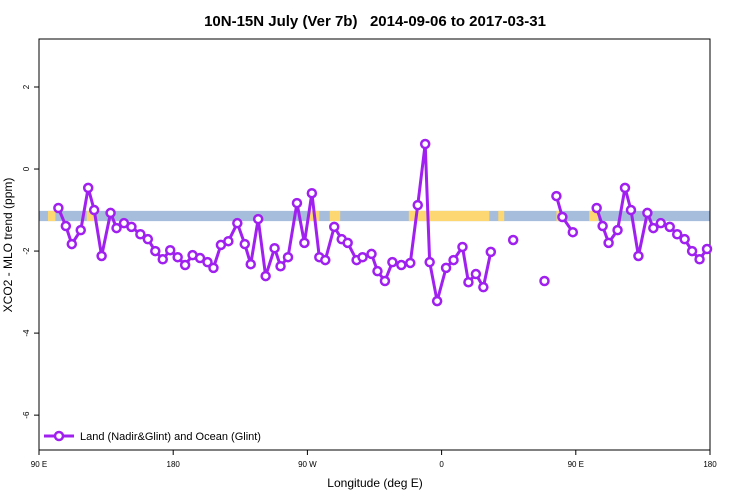  Describe the element at coordinates (59, 436) in the screenshot. I see `legend-marker` at that location.